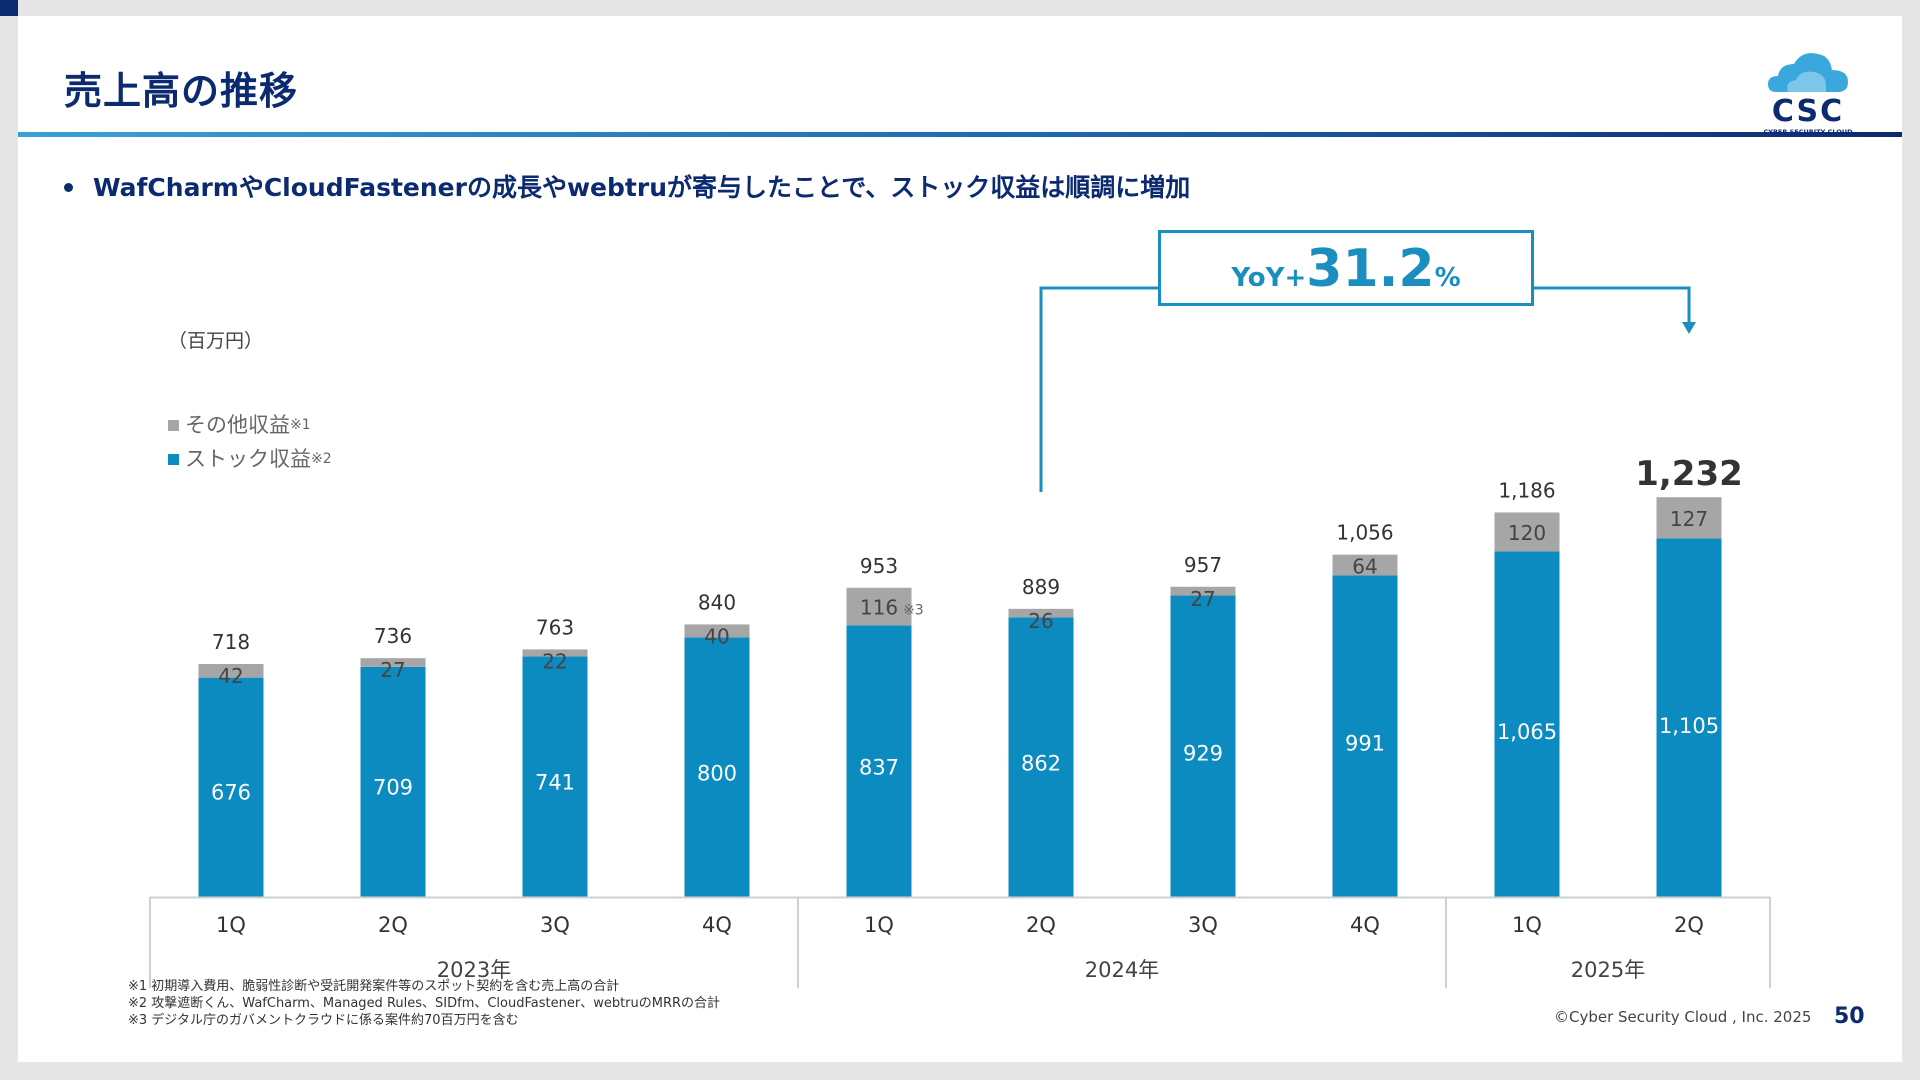 The width and height of the screenshot is (1920, 1080). What do you see at coordinates (555, 627) in the screenshot?
I see `label-total-2: 763` at bounding box center [555, 627].